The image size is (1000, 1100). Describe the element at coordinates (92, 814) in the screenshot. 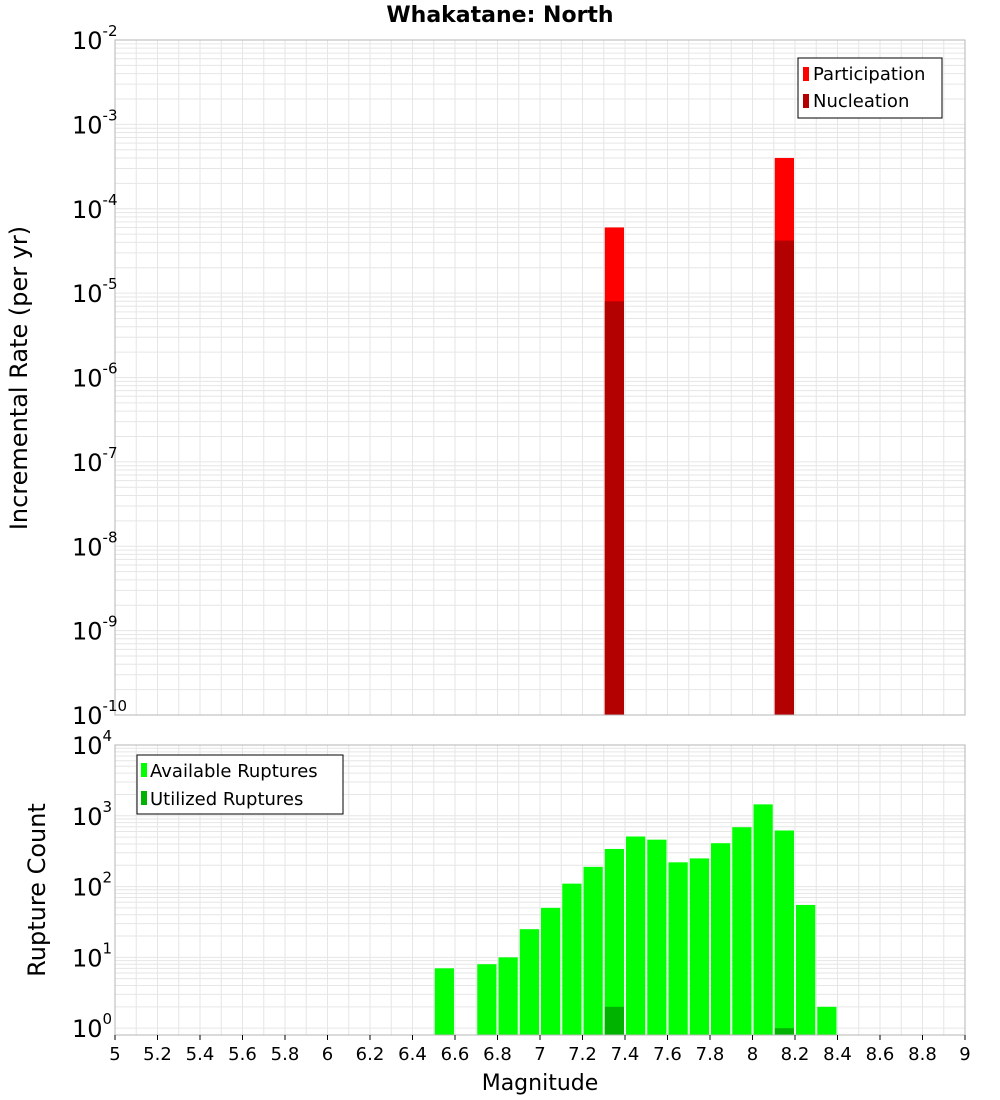

I see `y-tick-label: 10³` at that location.